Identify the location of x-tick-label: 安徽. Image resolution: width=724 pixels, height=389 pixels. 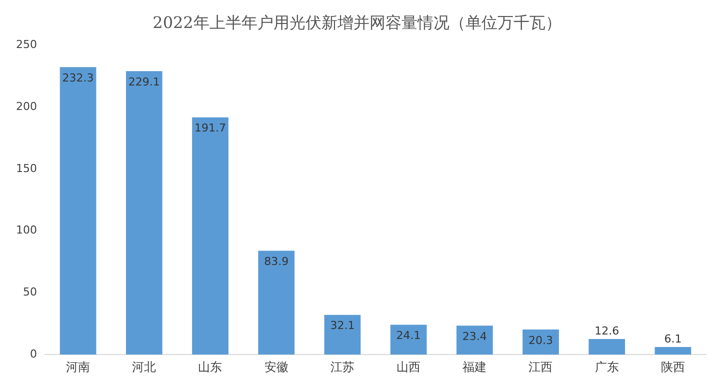
(276, 367).